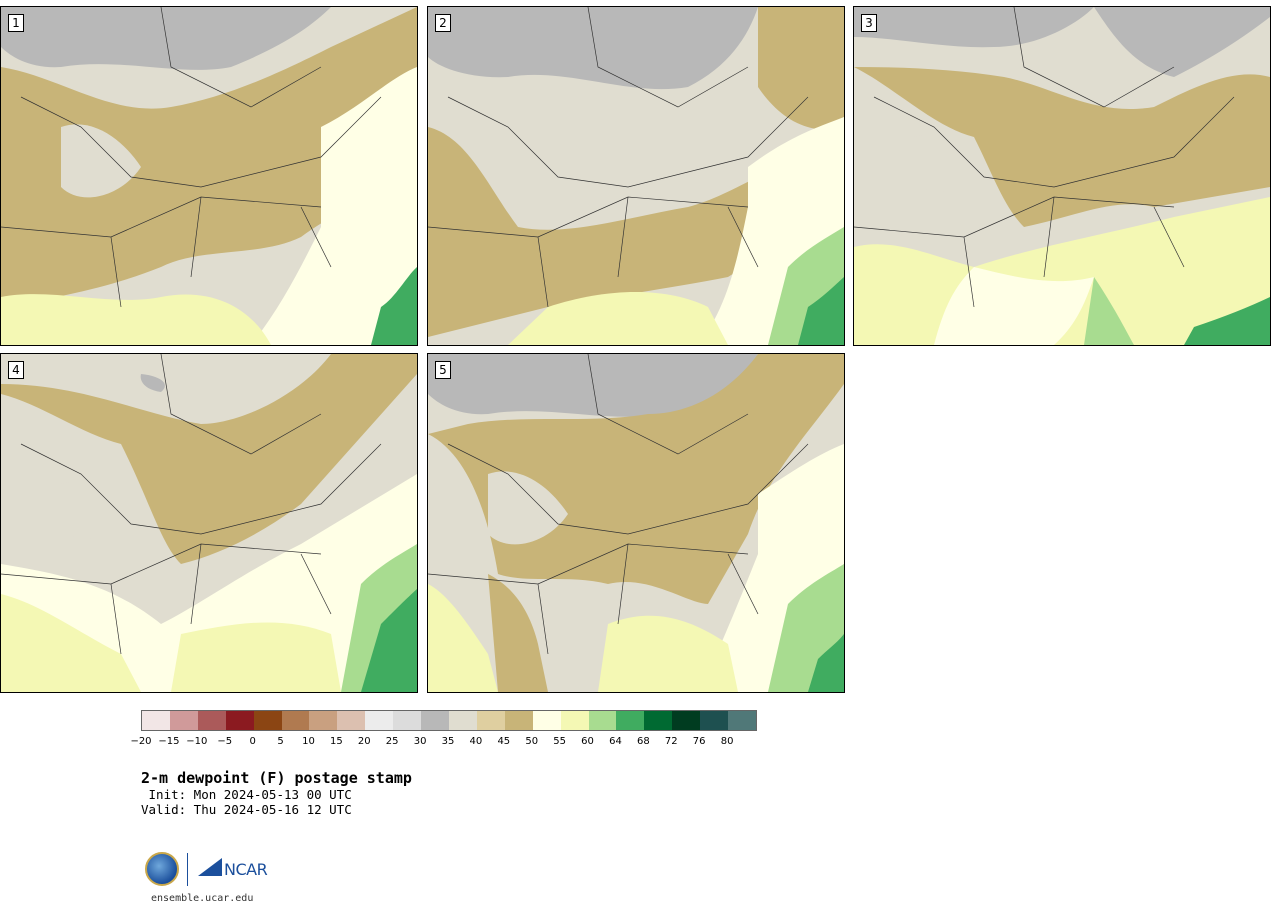 Image resolution: width=1280 pixels, height=910 pixels. I want to click on colorbar-tick-label: 76, so click(699, 741).